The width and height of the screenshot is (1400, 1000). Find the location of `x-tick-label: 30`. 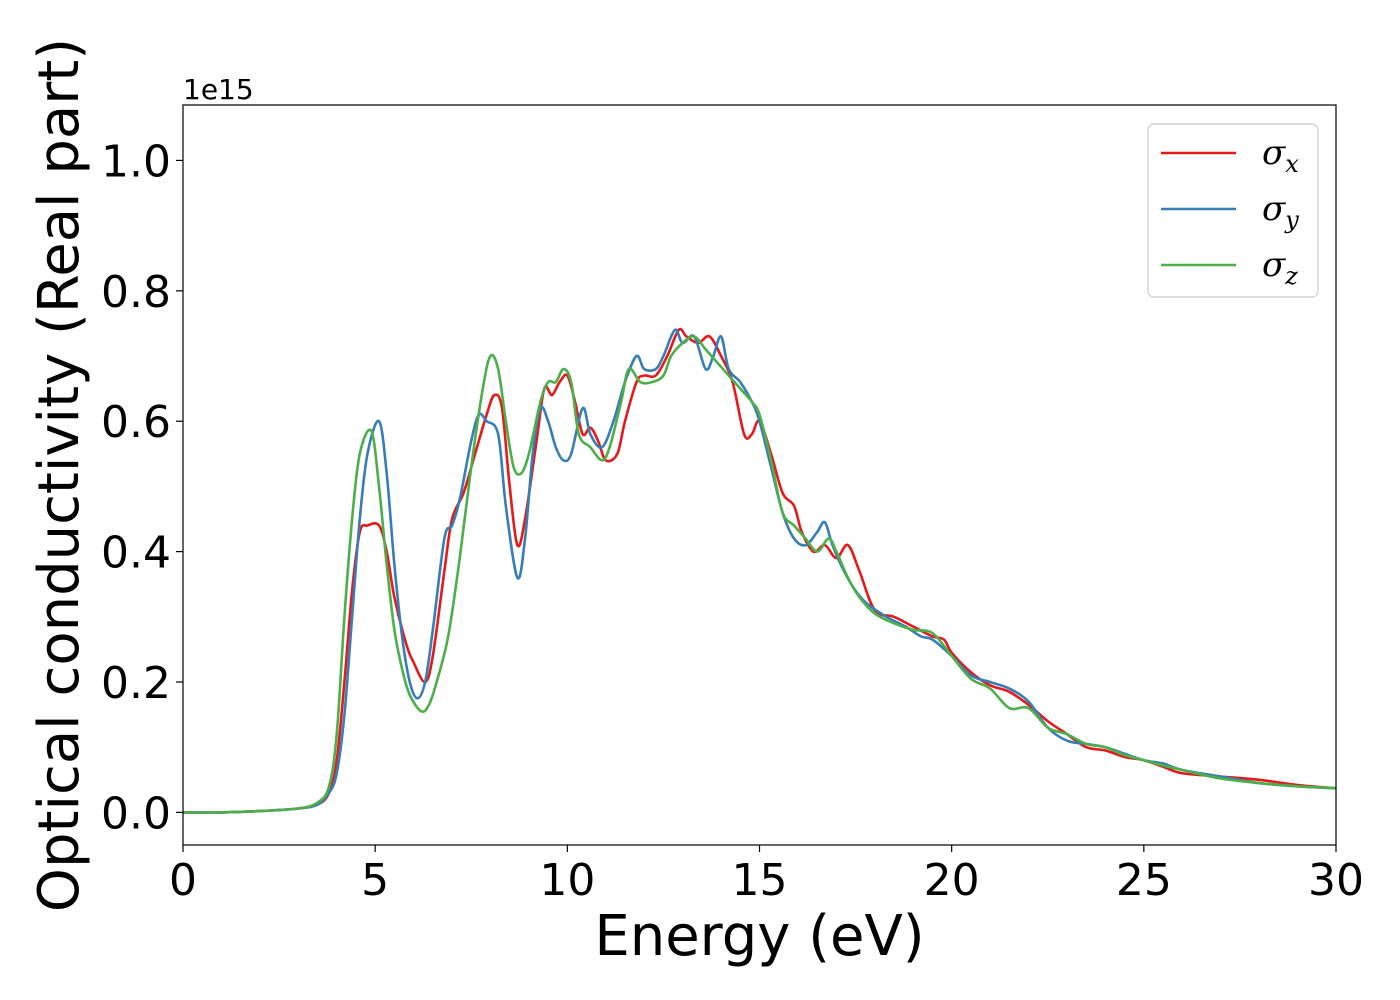

x-tick-label: 30 is located at coordinates (1336, 880).